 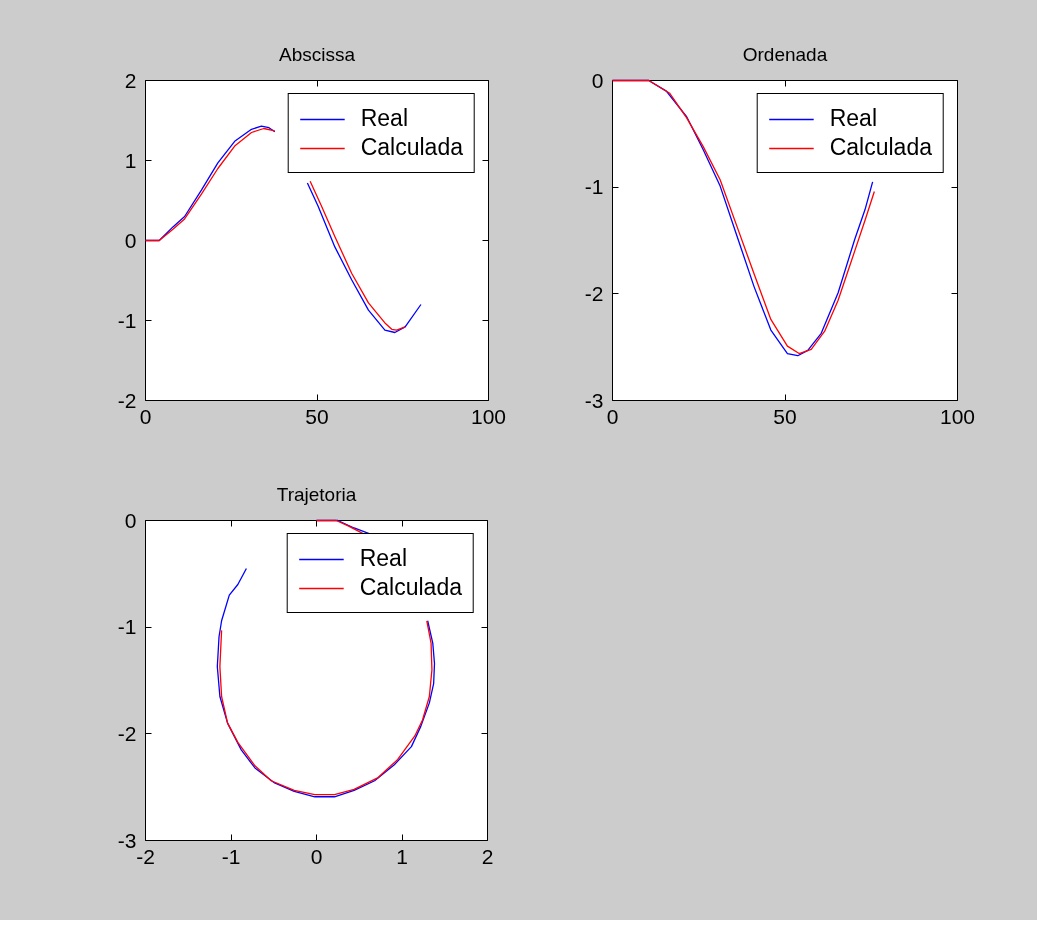 I want to click on x-tick-label: 1, so click(x=402, y=856).